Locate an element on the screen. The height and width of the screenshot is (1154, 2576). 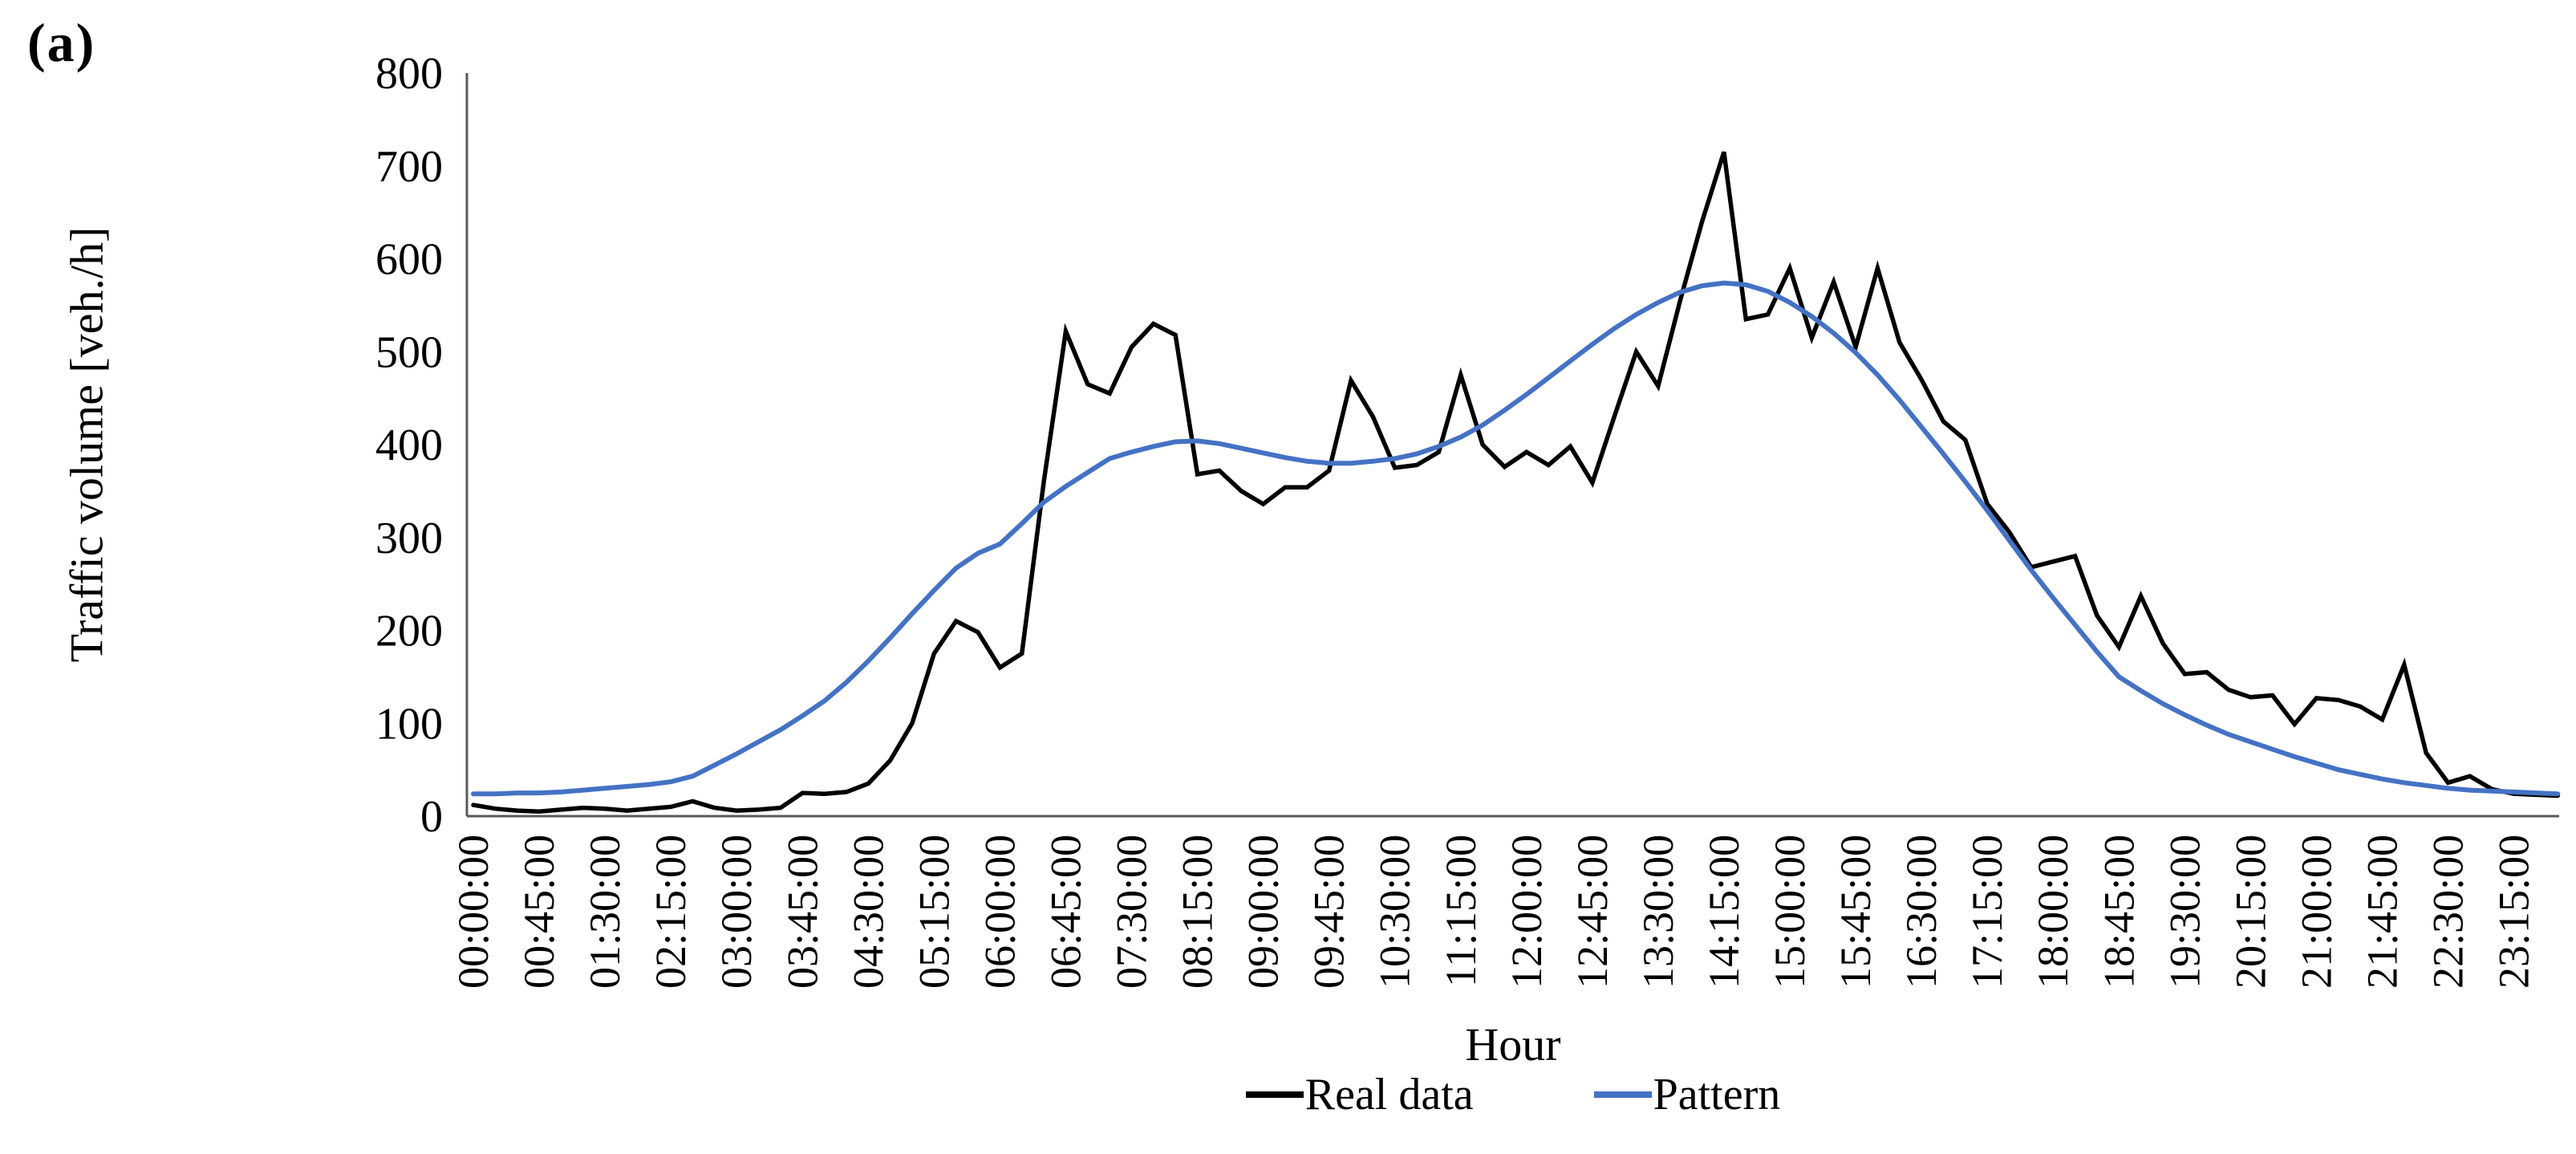
x-tick-label: 15:45:00 is located at coordinates (1856, 912).